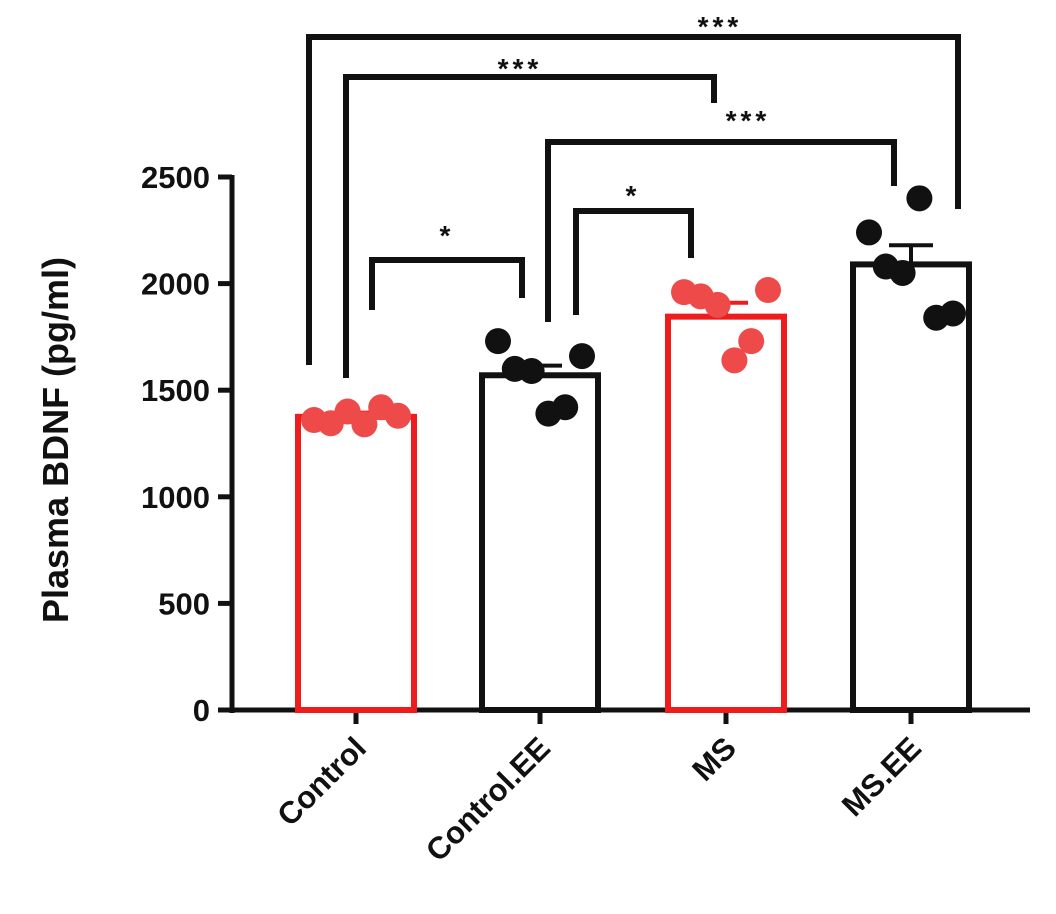 The image size is (1056, 914). I want to click on category-label: MS.EE, so click(881, 776).